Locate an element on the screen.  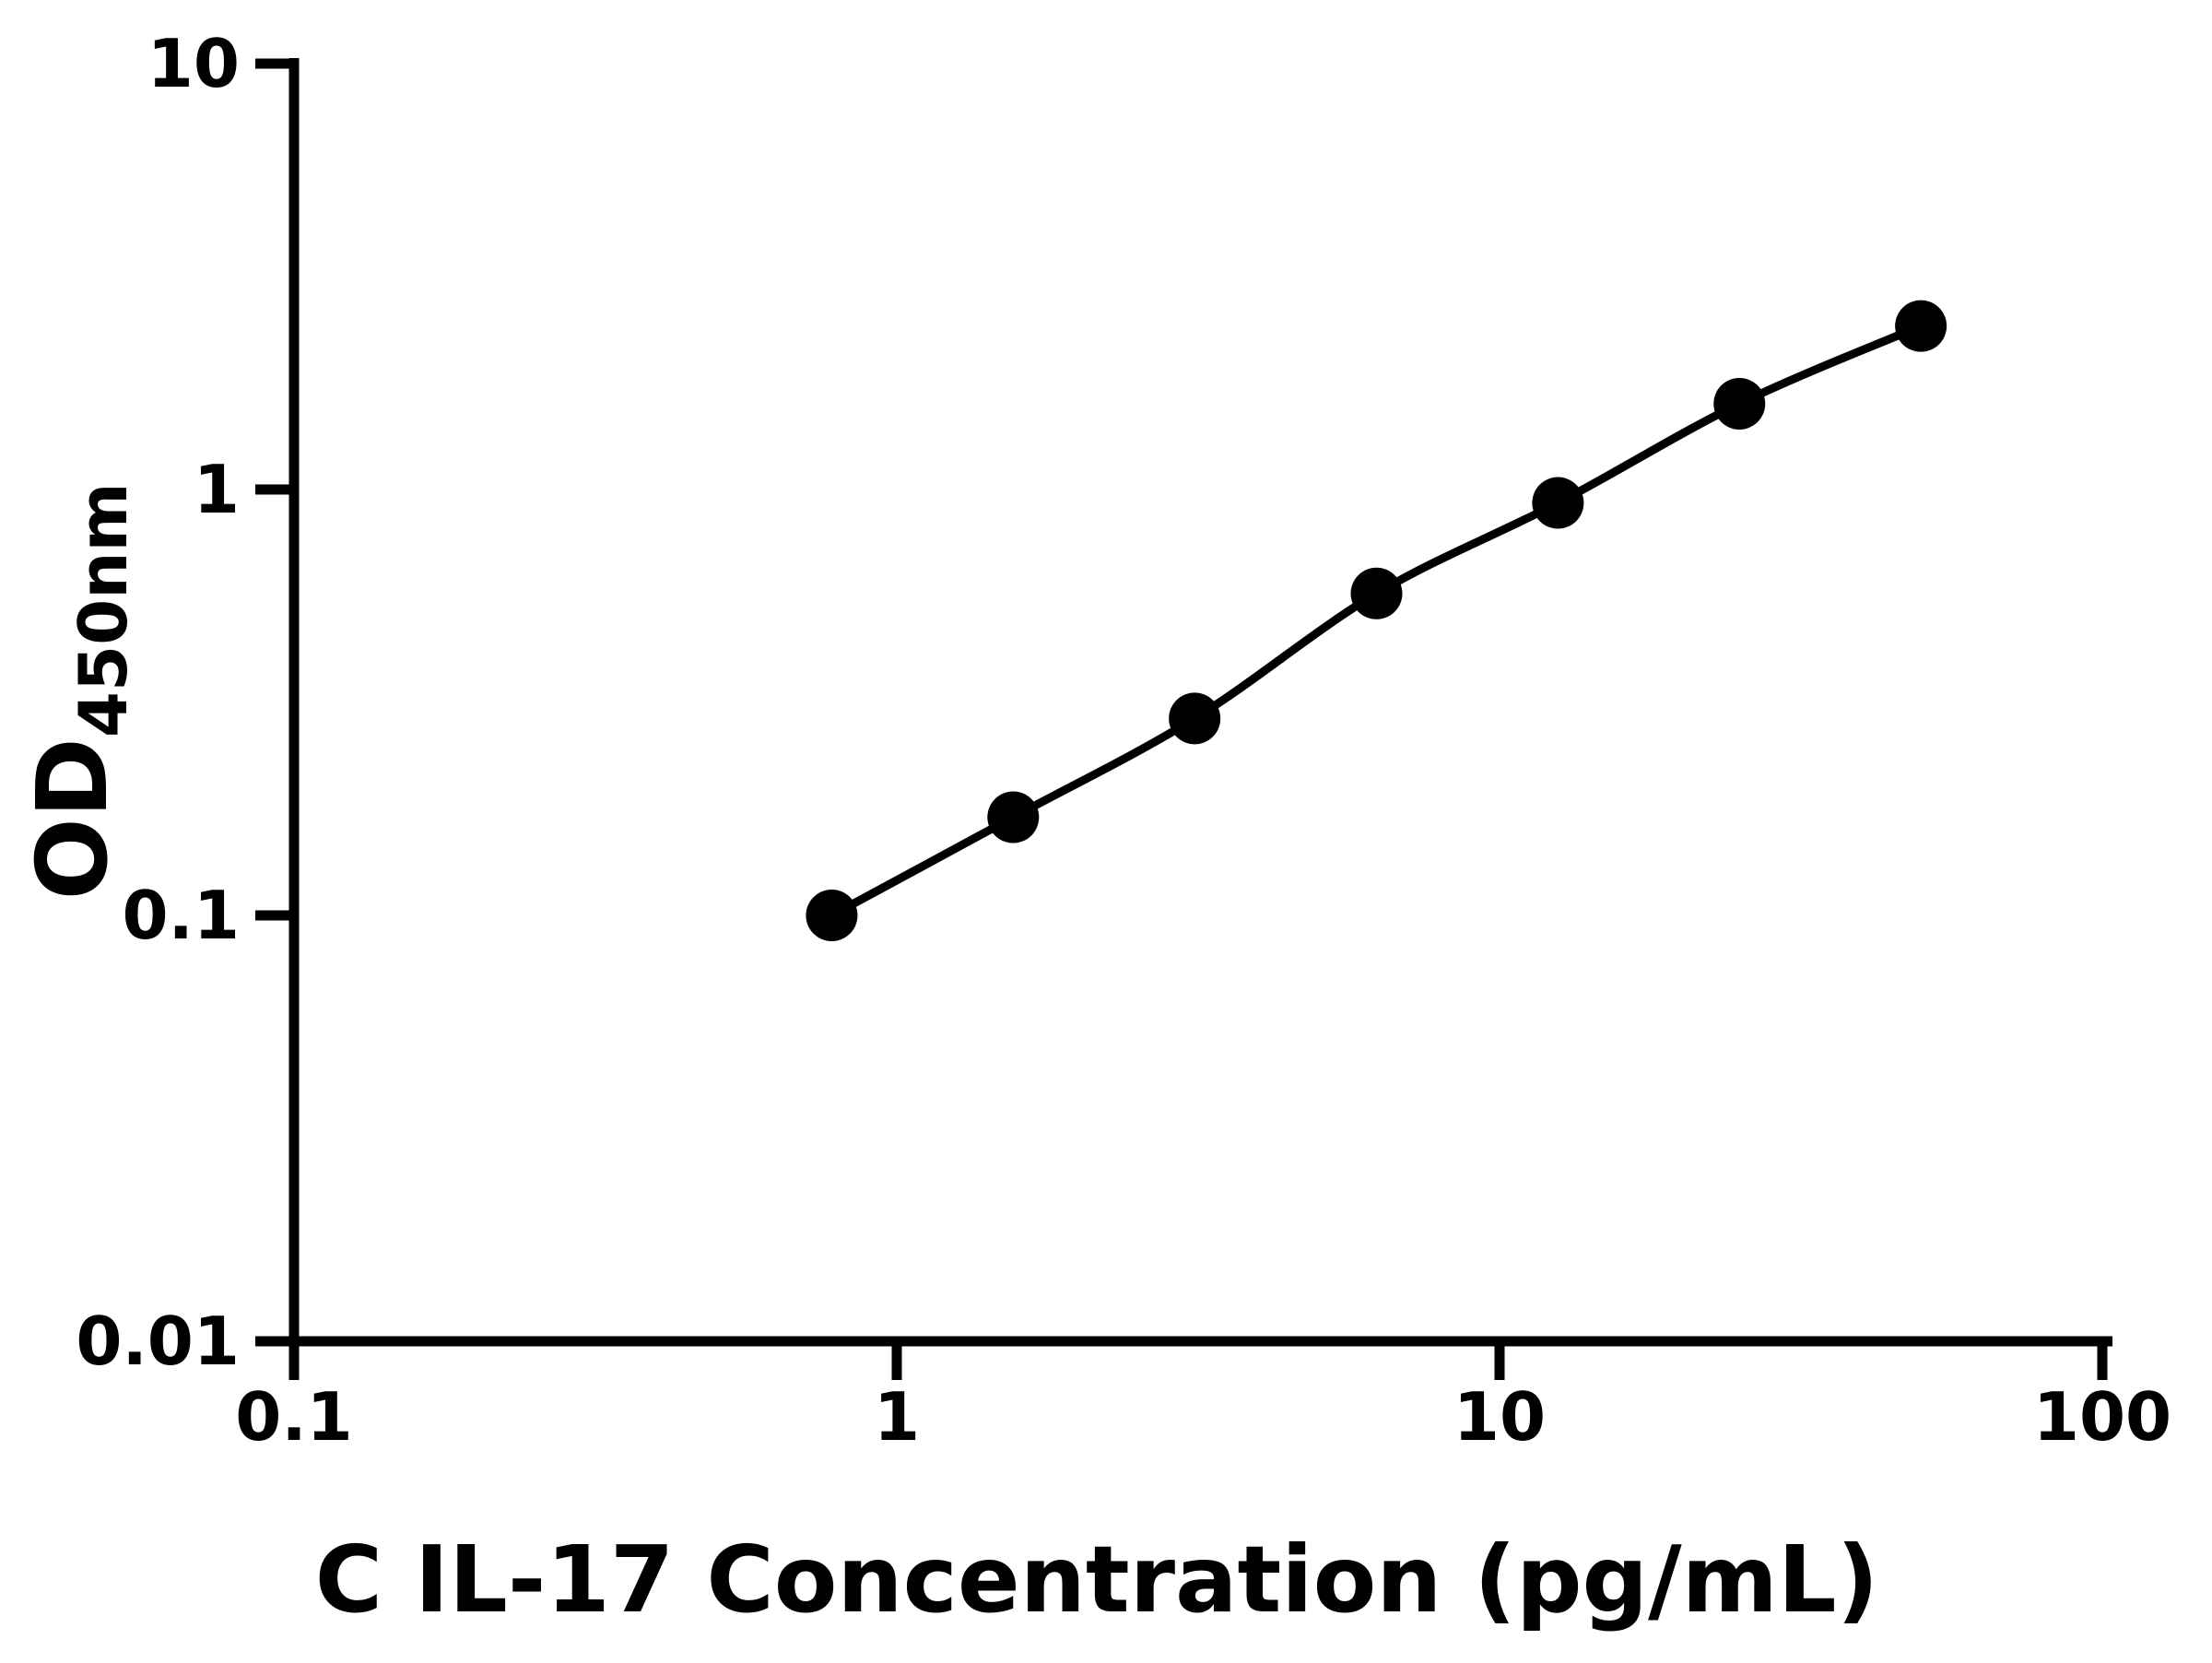
x-tick-label: 10 is located at coordinates (1499, 1417).